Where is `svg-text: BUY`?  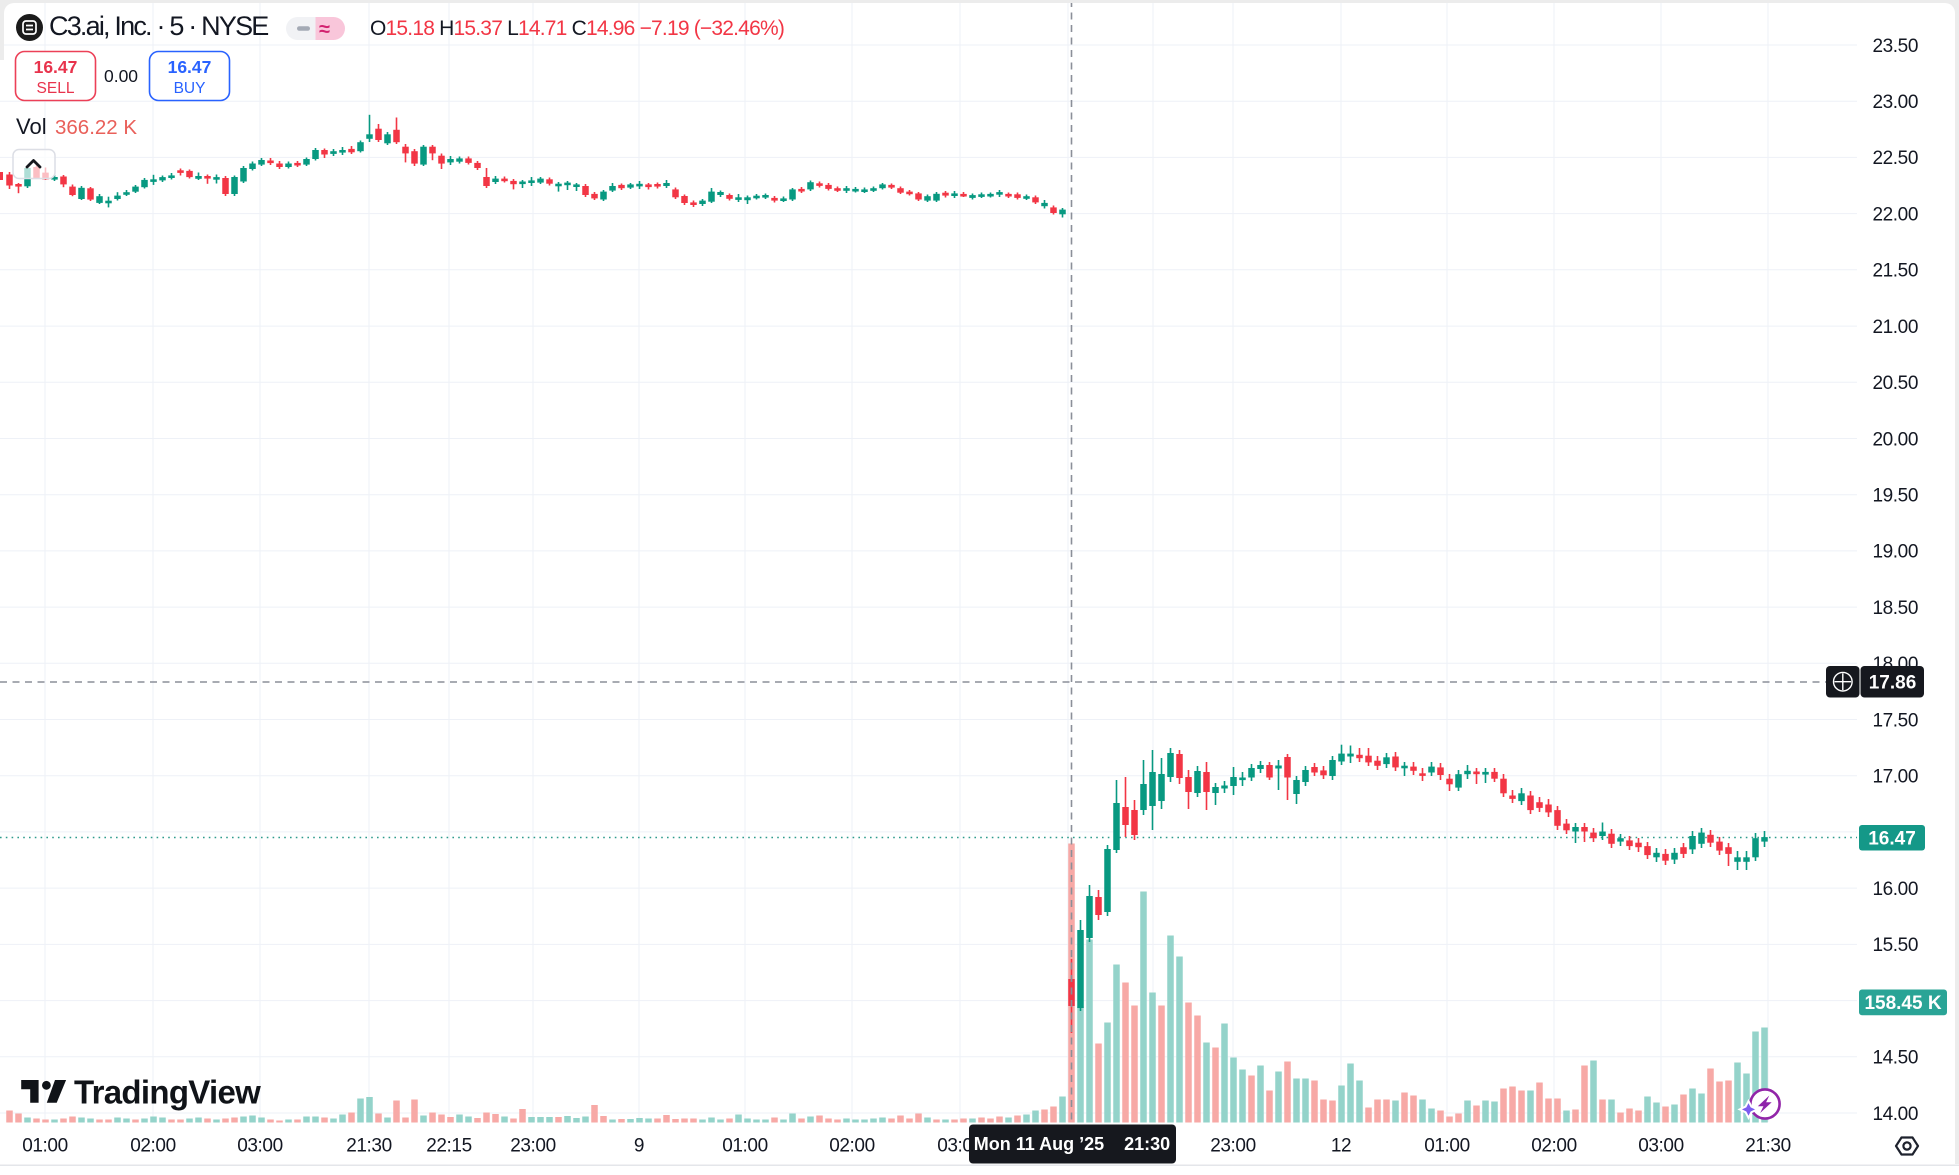 svg-text: BUY is located at coordinates (190, 88).